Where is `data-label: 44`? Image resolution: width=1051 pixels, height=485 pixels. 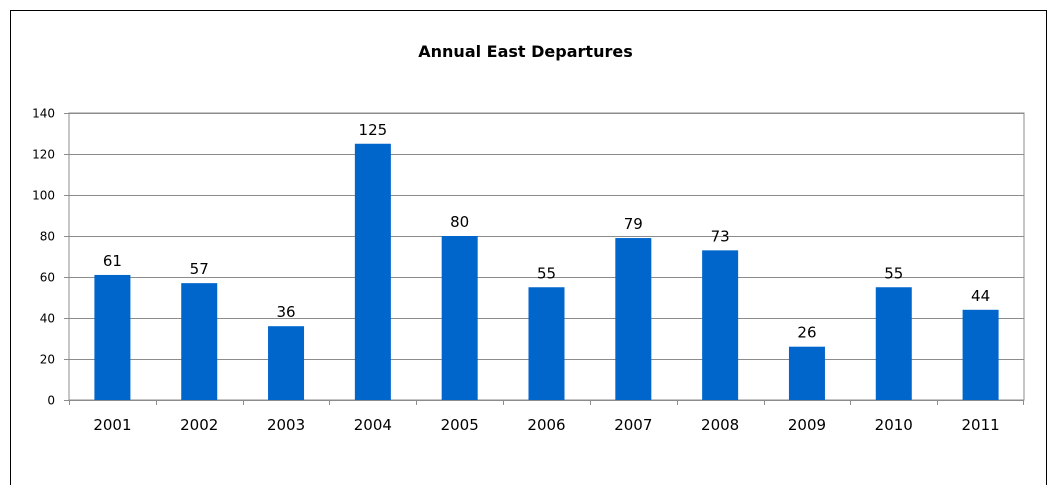 data-label: 44 is located at coordinates (980, 296).